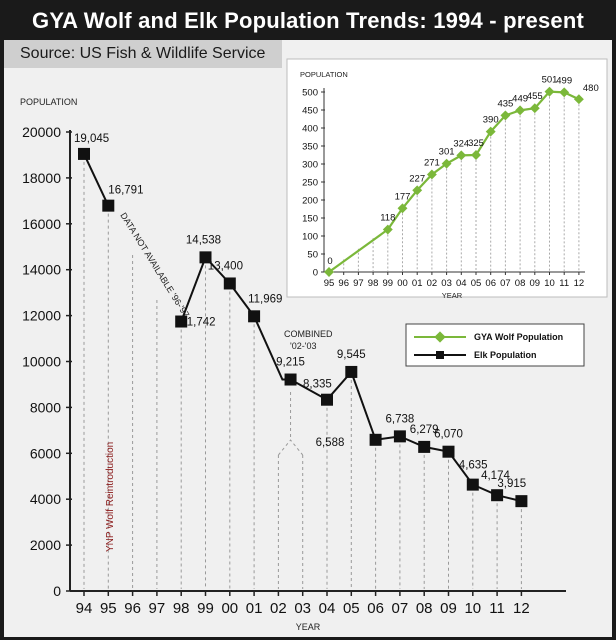 This screenshot has width=616, height=640. I want to click on wolf-x-tick-label: 99, so click(388, 283).